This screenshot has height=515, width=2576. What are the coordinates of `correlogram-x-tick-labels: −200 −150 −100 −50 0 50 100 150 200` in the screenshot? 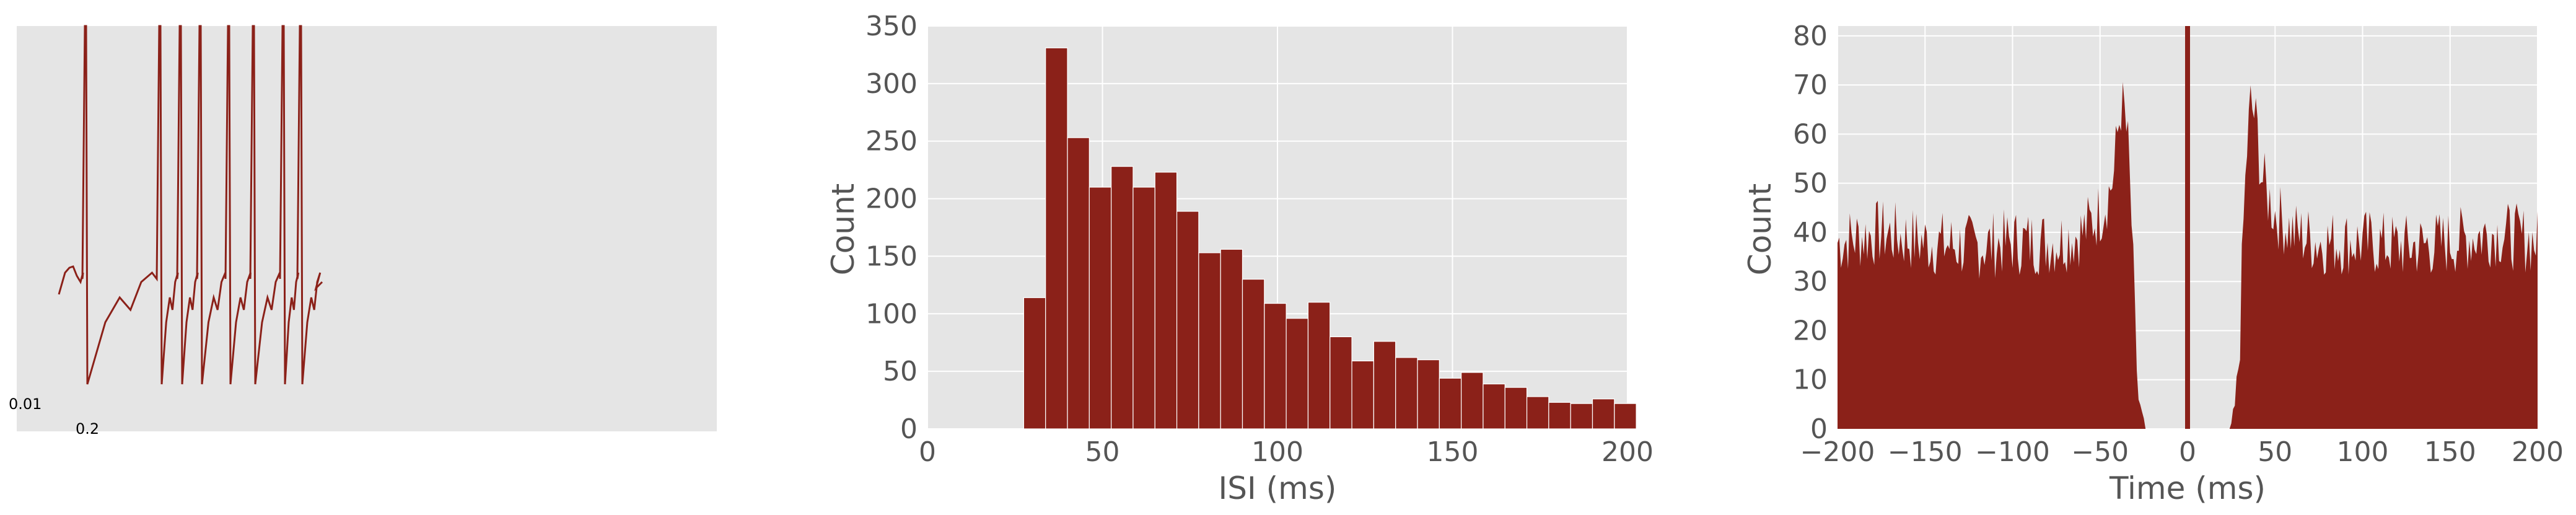 It's located at (2182, 452).